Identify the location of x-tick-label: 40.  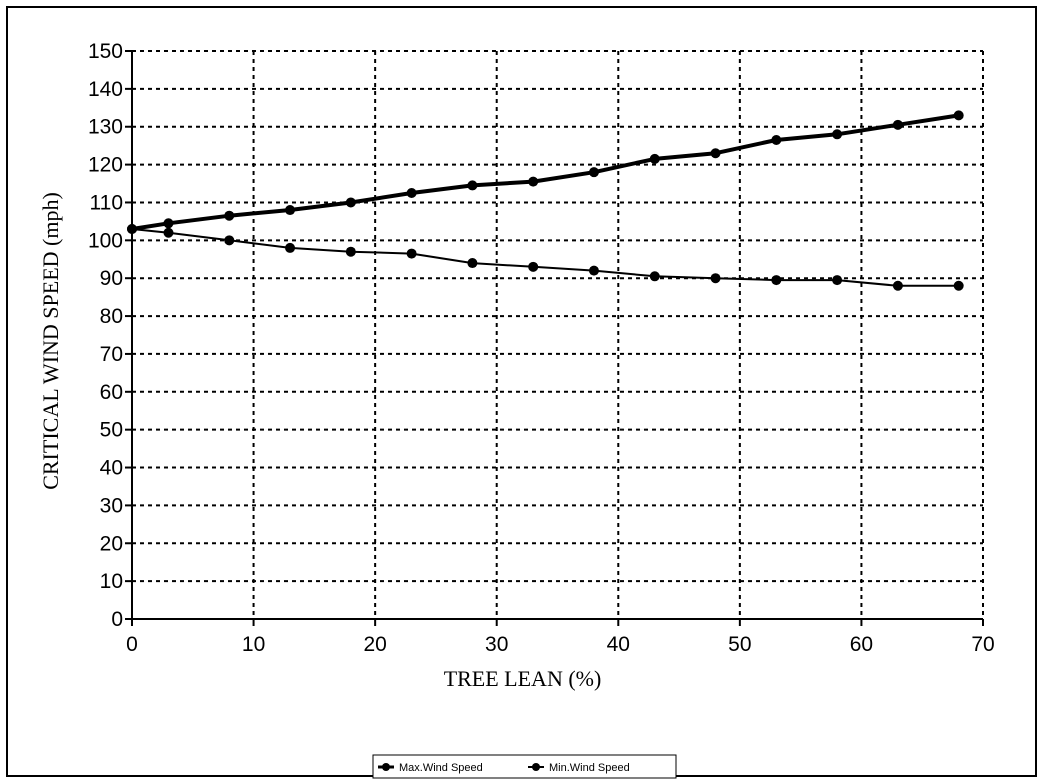
(618, 644).